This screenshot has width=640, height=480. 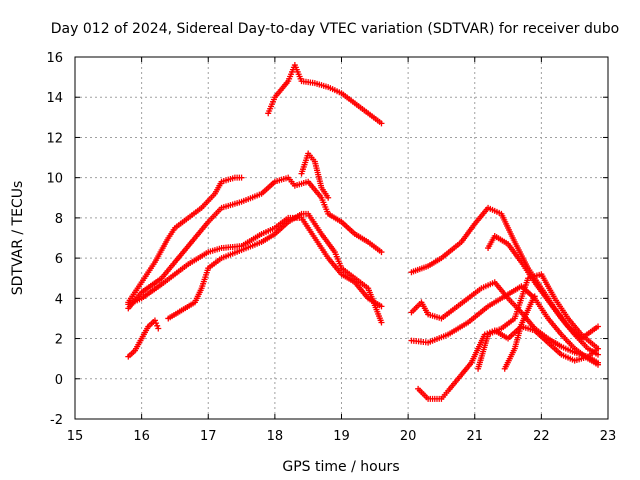 What do you see at coordinates (608, 436) in the screenshot?
I see `x-tick-label: 23` at bounding box center [608, 436].